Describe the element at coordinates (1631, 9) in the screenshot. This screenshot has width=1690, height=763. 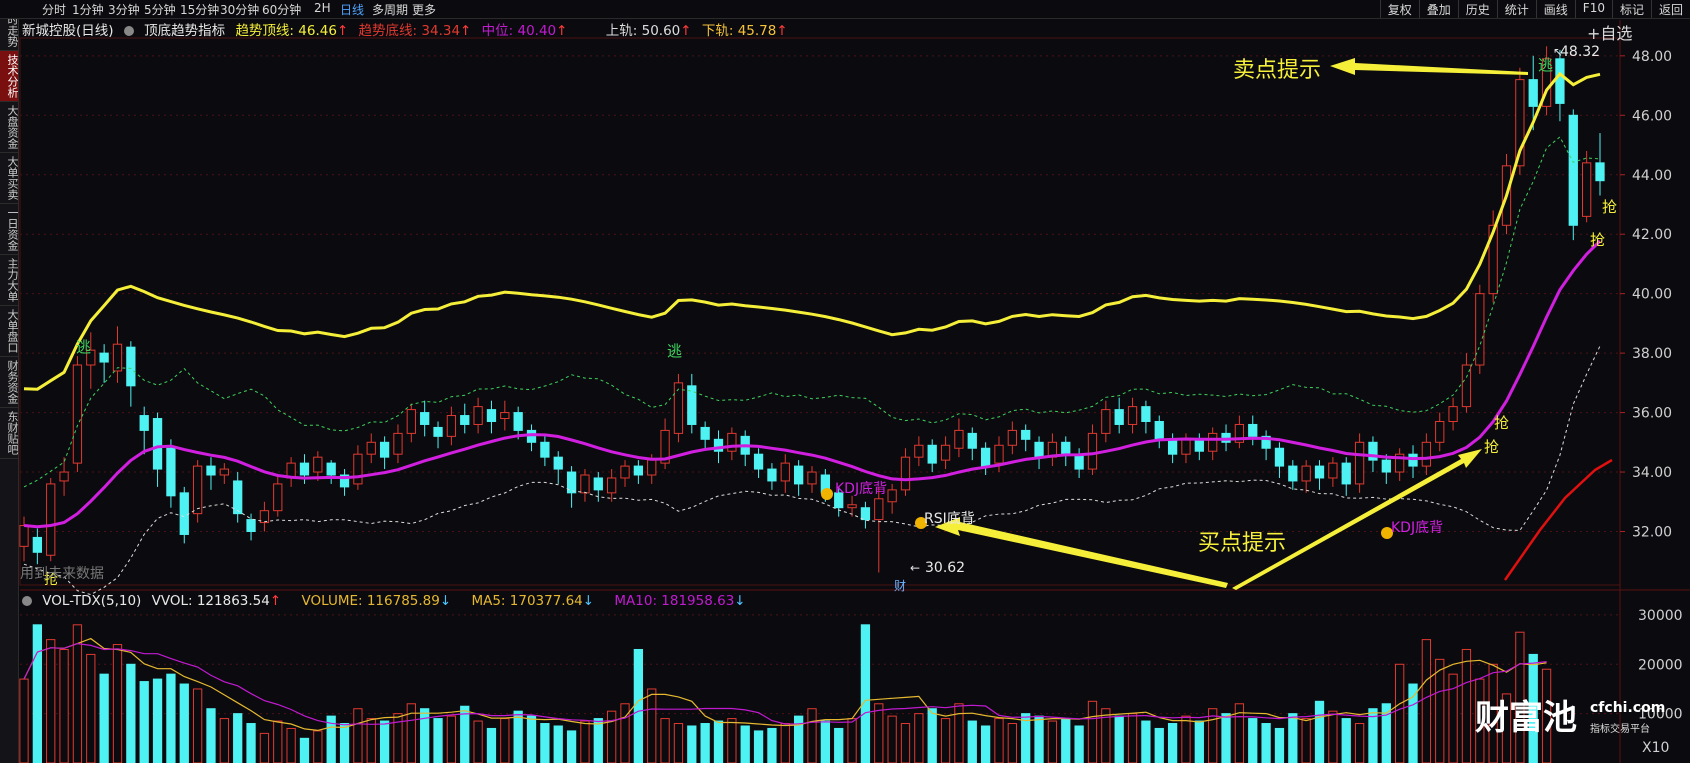
I see `toolbar-button-6: 标记` at that location.